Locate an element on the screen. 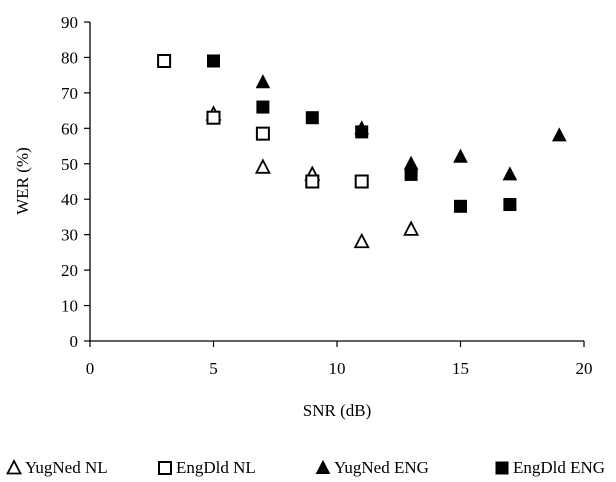  x-axis-ticks: 0 5 10 15 20 is located at coordinates (339, 359).